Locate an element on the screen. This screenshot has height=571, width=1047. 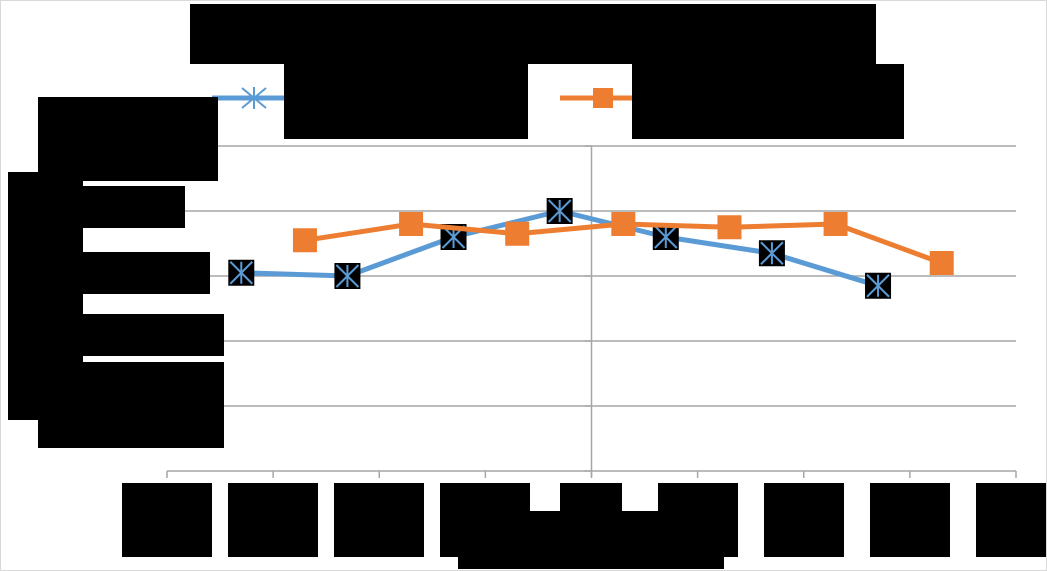
series-lines is located at coordinates (591, 248).